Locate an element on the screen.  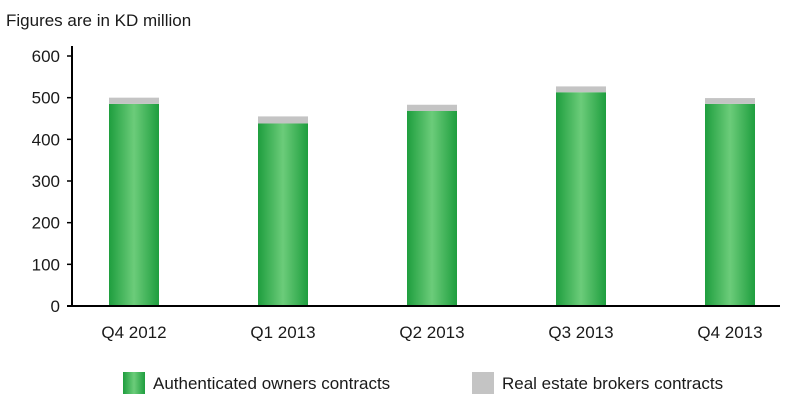
x-tick-label: Q4 2013 is located at coordinates (729, 332).